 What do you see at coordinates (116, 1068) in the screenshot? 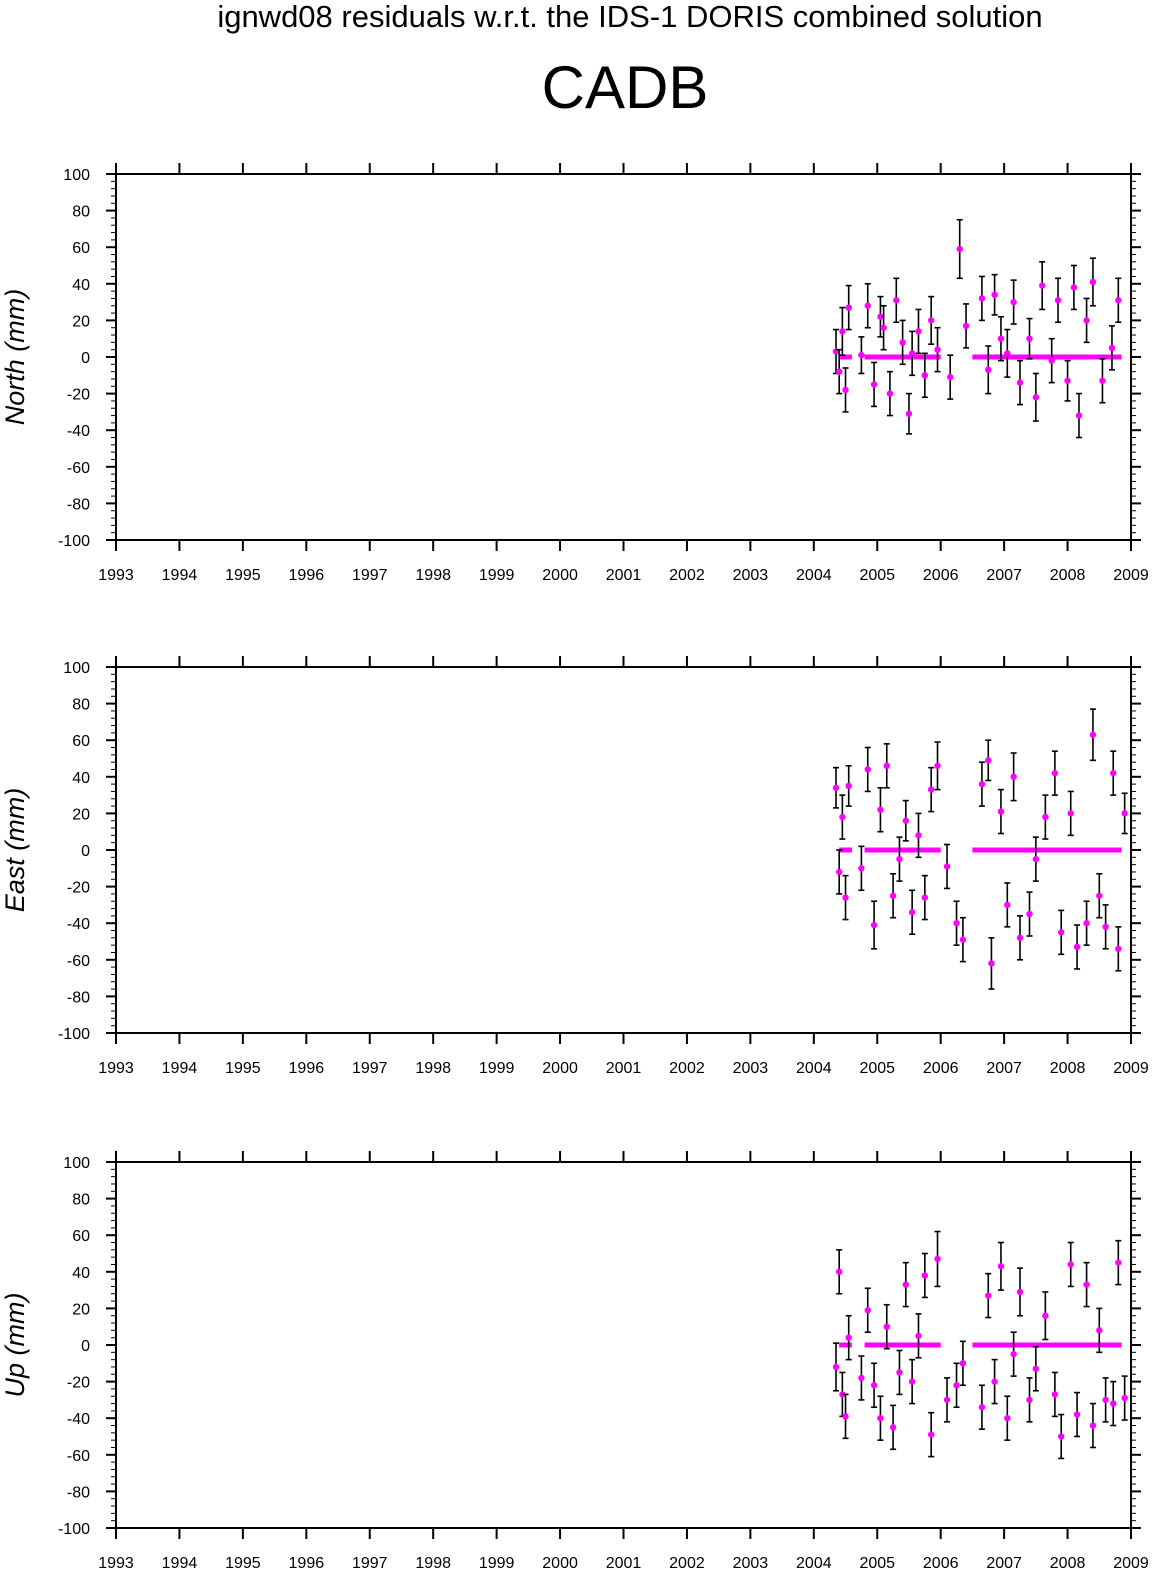
I see `east-x-tick-label: 1993` at bounding box center [116, 1068].